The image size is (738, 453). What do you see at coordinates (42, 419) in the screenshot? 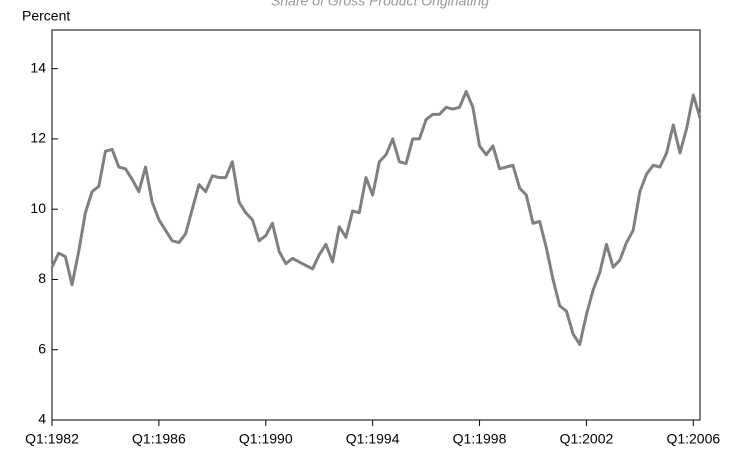
I see `y-tick-label: 4` at bounding box center [42, 419].